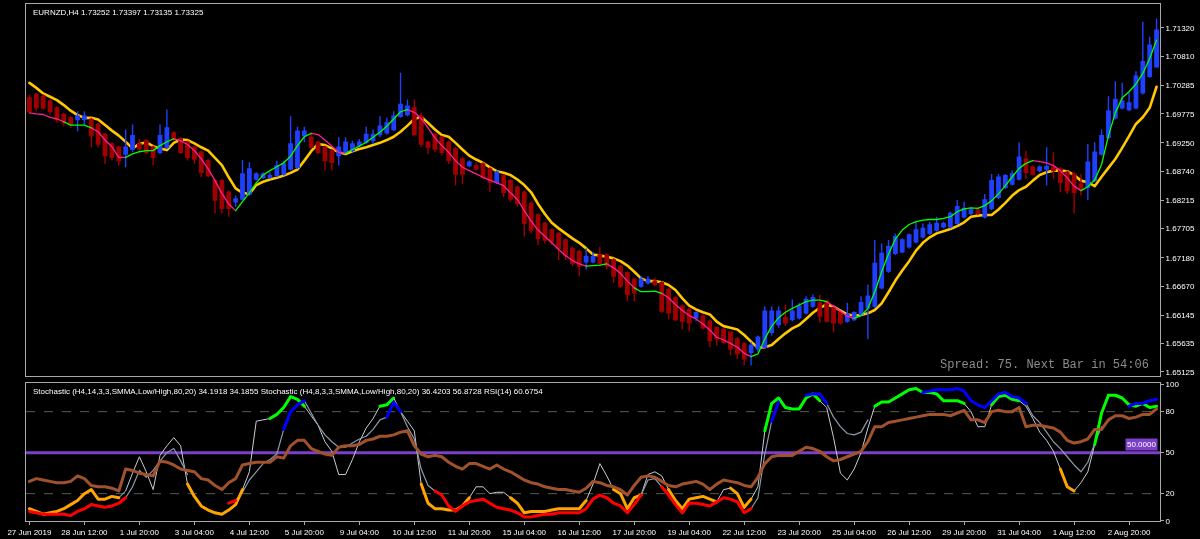 This screenshot has width=1200, height=539. Describe the element at coordinates (1180, 143) in the screenshot. I see `y-tick-label: 1.69250` at that location.